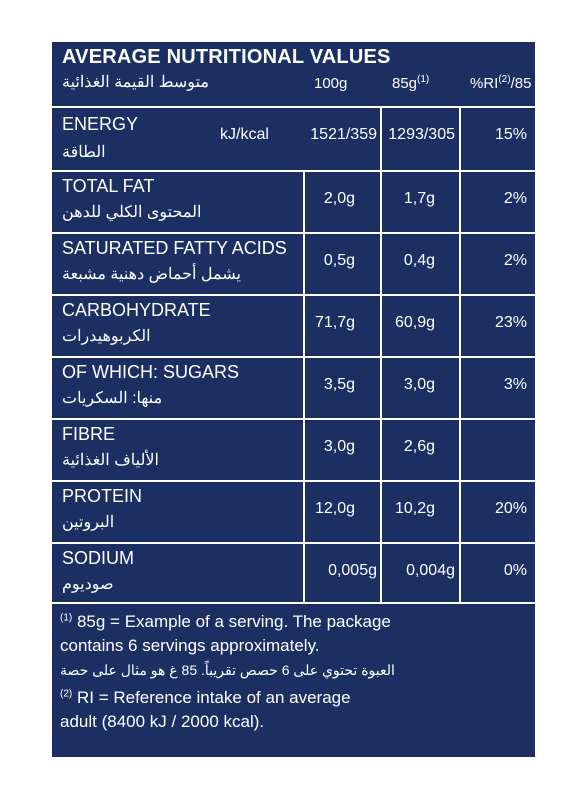 The image size is (587, 800). What do you see at coordinates (331, 83) in the screenshot?
I see `column-header-100g: 100g` at bounding box center [331, 83].